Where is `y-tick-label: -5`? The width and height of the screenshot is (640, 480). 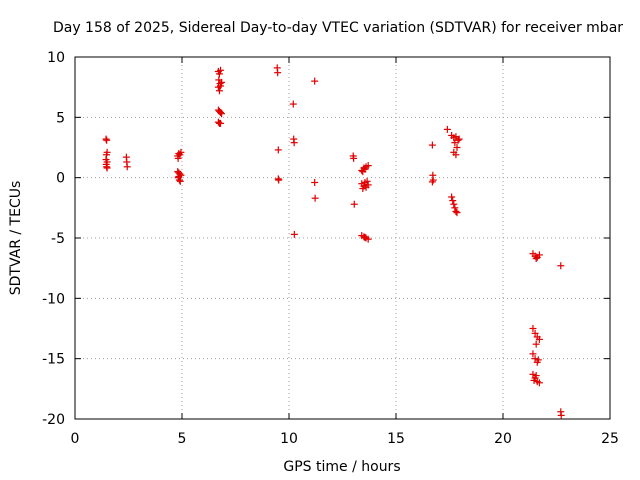 y-tick-label: -5 is located at coordinates (58, 239).